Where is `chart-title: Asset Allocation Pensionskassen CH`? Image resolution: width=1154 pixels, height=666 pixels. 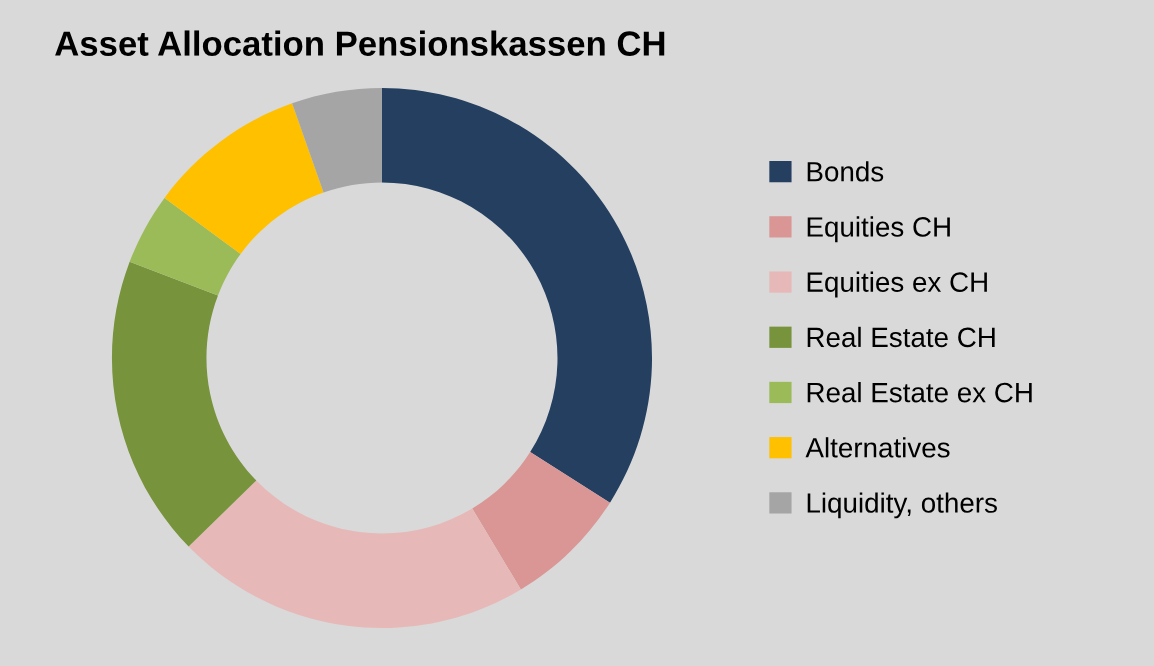
chart-title: Asset Allocation Pensionskassen CH is located at coordinates (360, 43).